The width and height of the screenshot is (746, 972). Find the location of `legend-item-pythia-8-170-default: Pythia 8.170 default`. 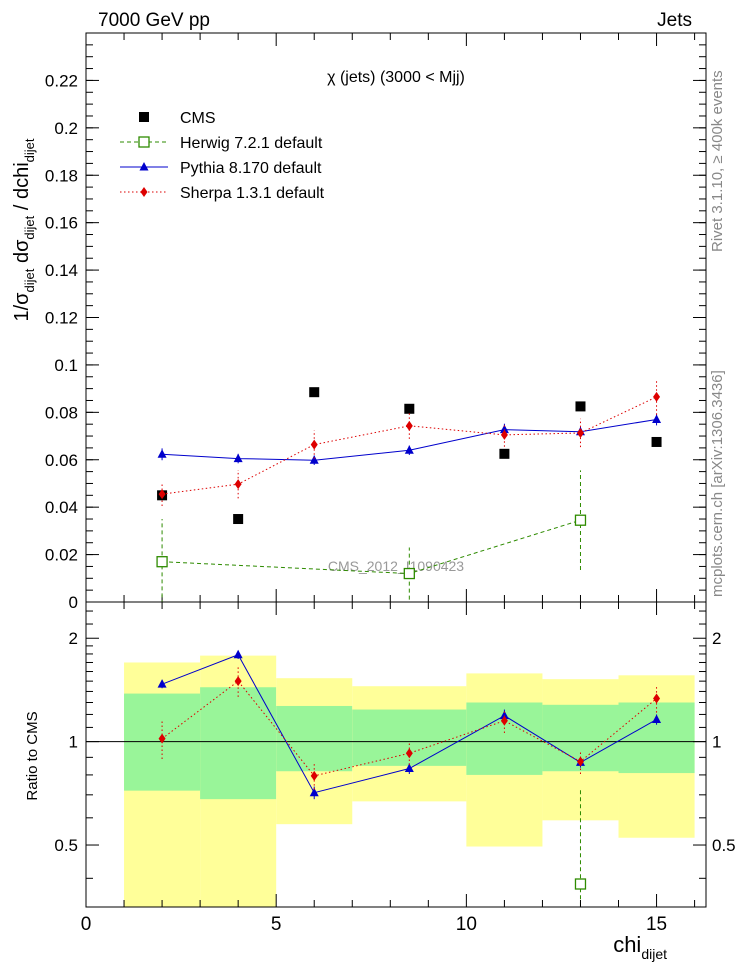

legend-item-pythia-8-170-default: Pythia 8.170 default is located at coordinates (221, 168).